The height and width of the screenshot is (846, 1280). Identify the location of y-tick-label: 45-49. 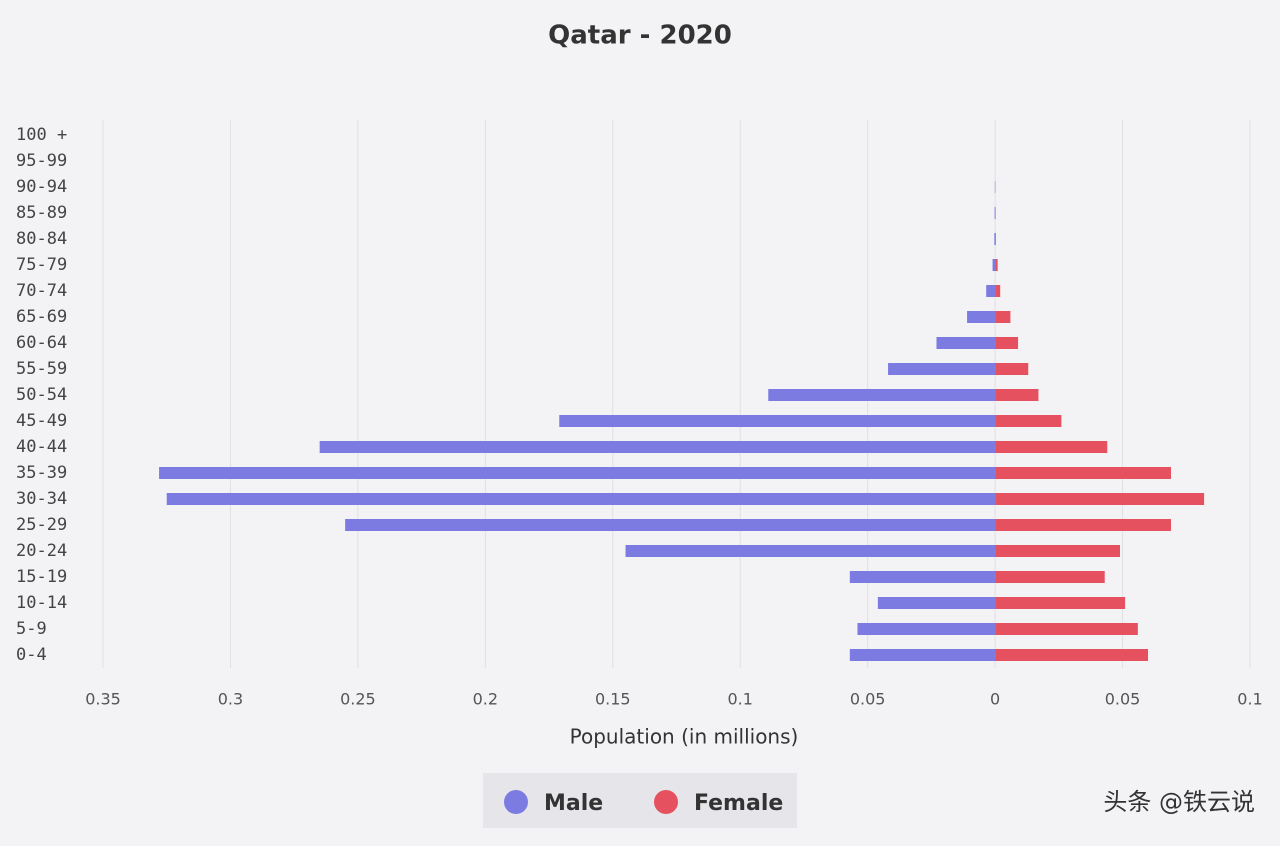
(41, 421).